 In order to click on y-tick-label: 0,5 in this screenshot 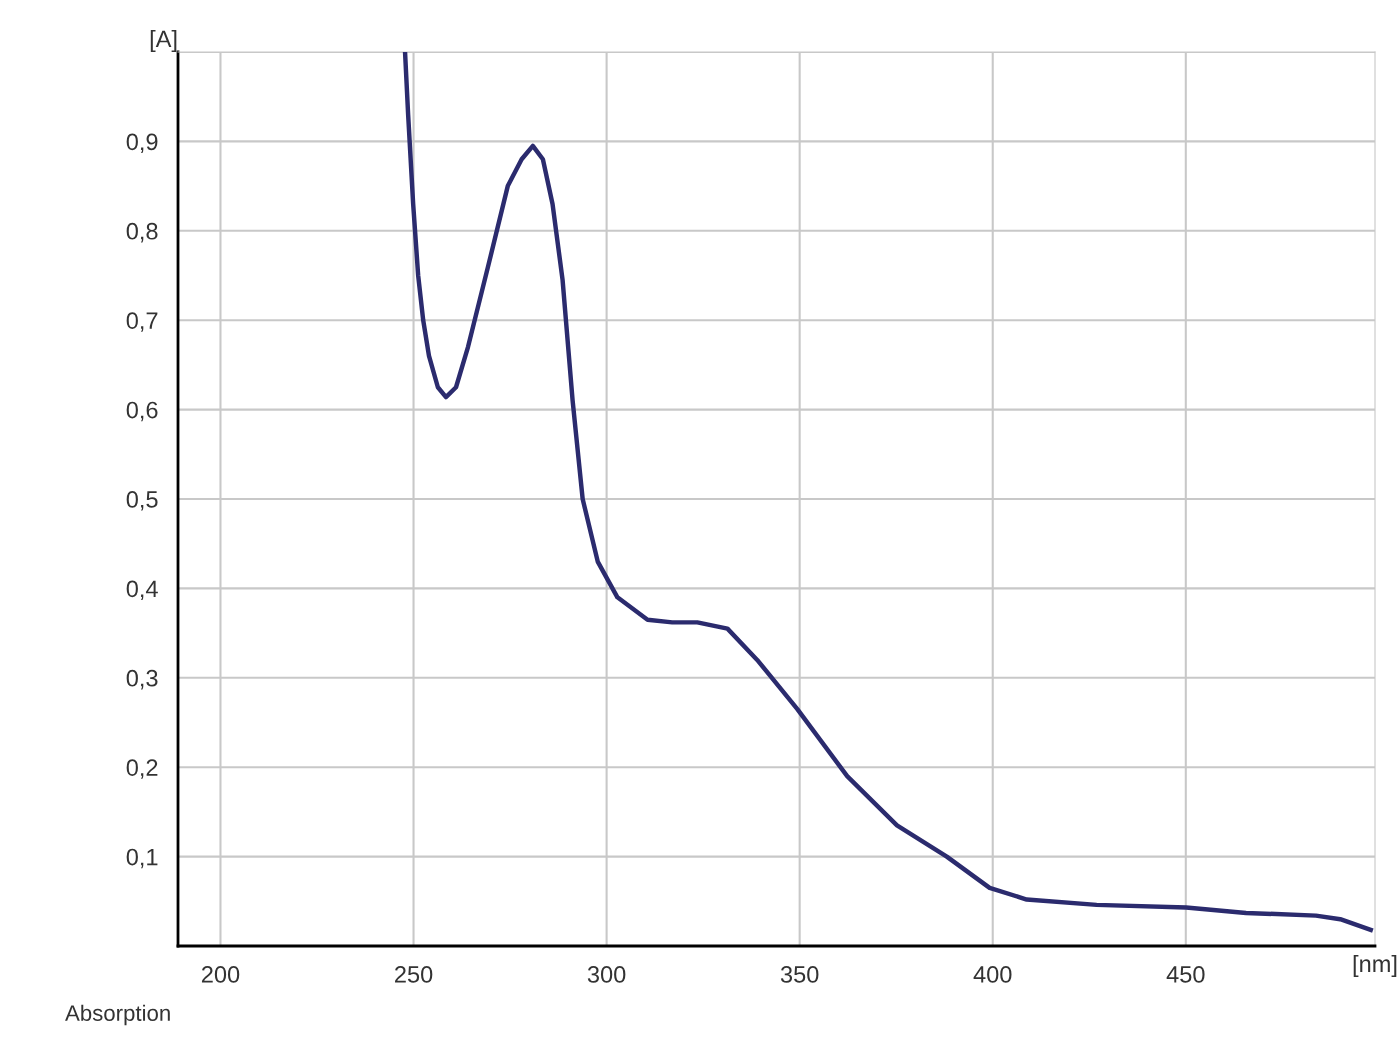, I will do `click(142, 501)`.